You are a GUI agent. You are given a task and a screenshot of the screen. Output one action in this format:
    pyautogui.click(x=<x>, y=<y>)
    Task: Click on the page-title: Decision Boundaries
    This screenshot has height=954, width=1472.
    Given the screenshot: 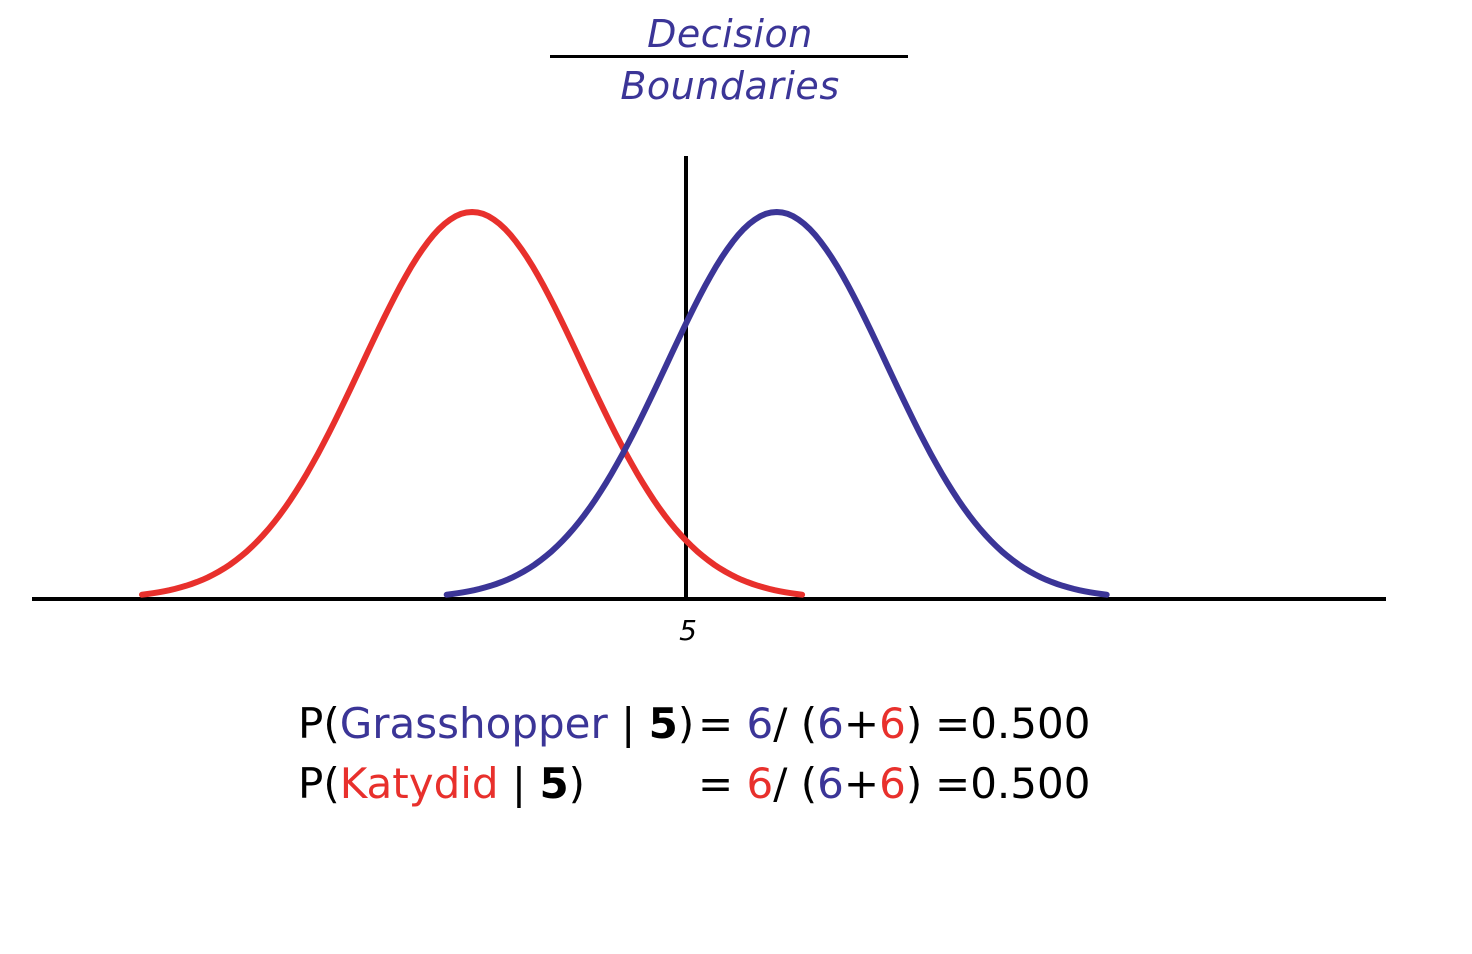 What is the action you would take?
    pyautogui.click(x=730, y=60)
    